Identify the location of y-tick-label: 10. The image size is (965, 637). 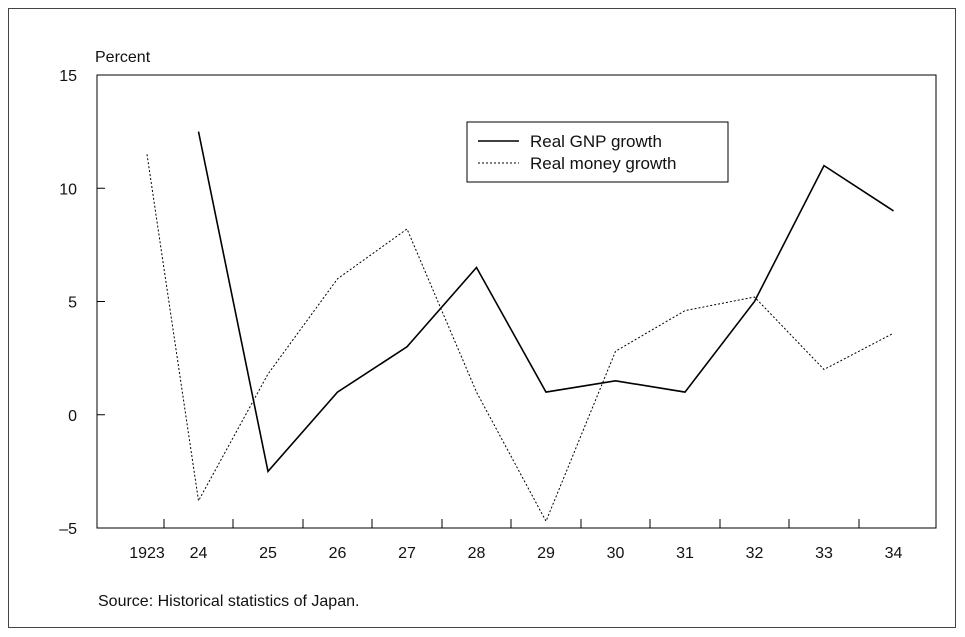
(68, 189).